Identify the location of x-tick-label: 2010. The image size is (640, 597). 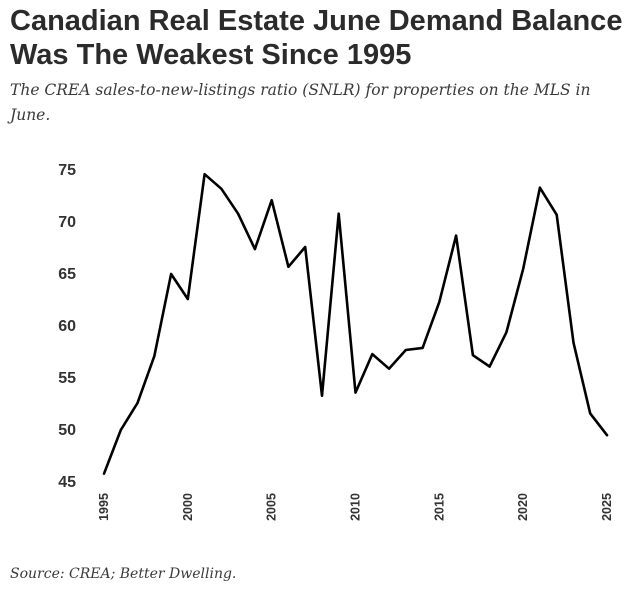
(356, 507).